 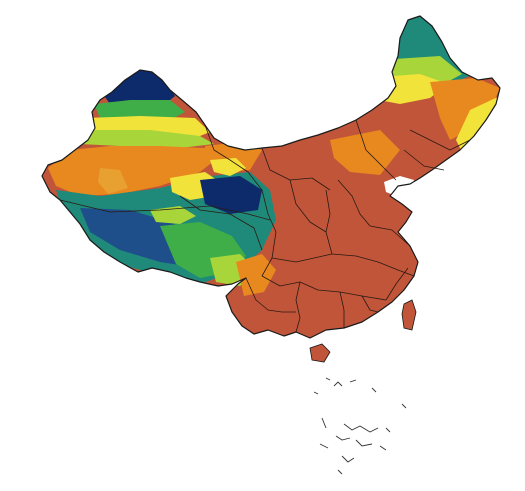 I want to click on boundary-xinjiang-gansu, so click(x=233, y=157).